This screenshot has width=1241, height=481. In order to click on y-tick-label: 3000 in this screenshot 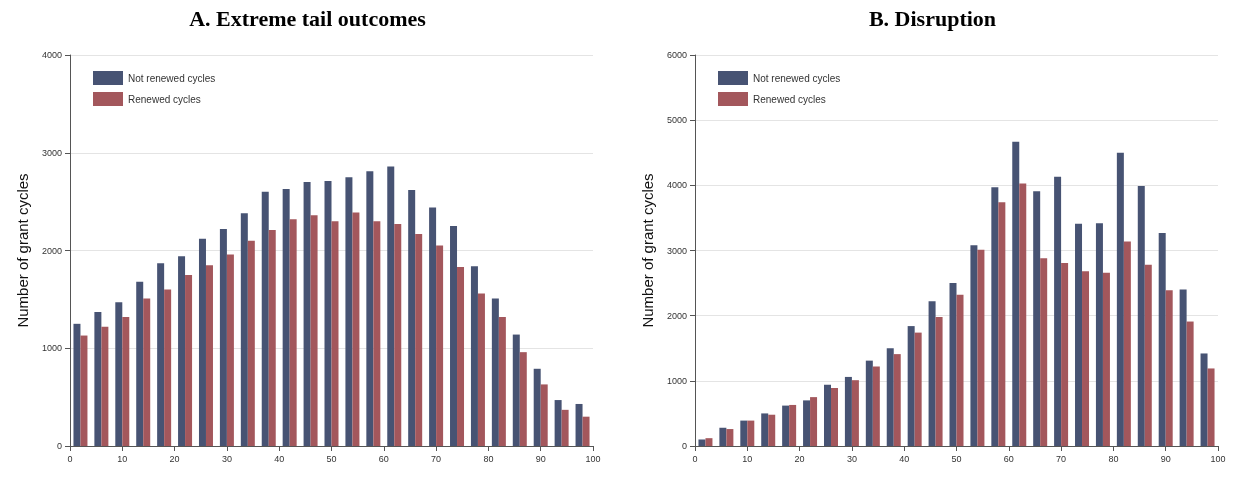, I will do `click(51, 152)`.